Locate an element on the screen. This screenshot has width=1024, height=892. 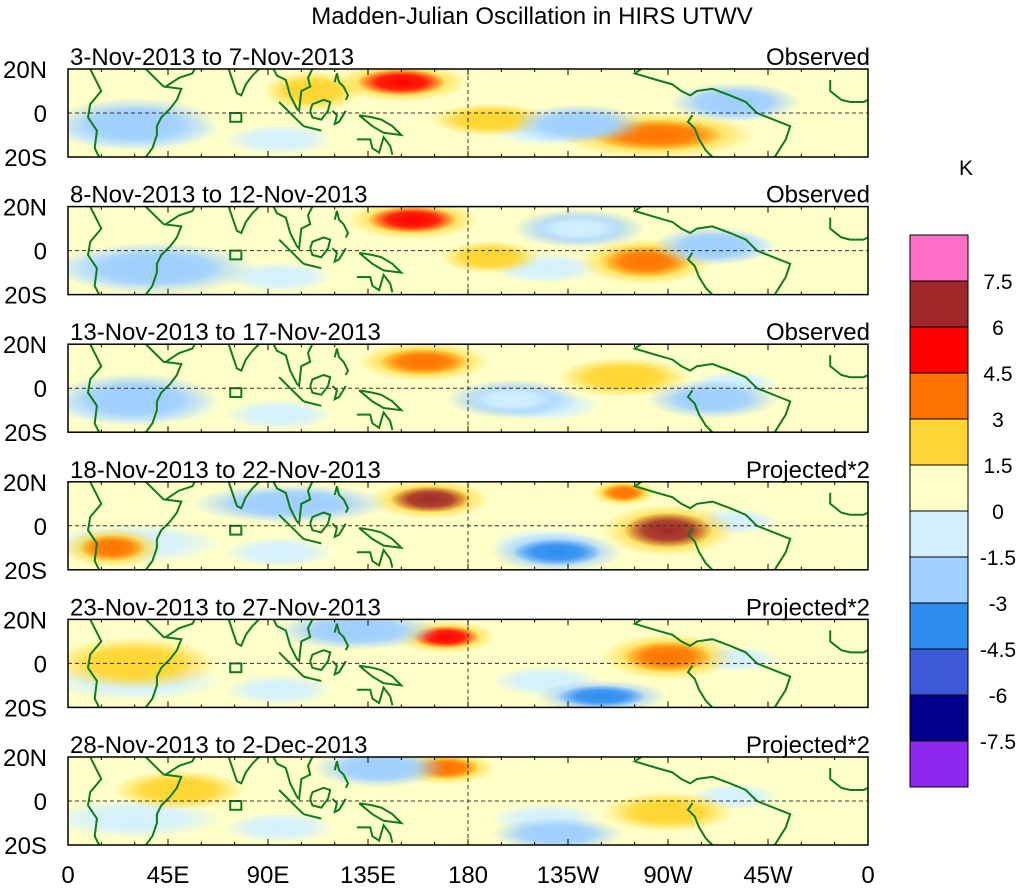
colorbar-label: -7.5 is located at coordinates (998, 742).